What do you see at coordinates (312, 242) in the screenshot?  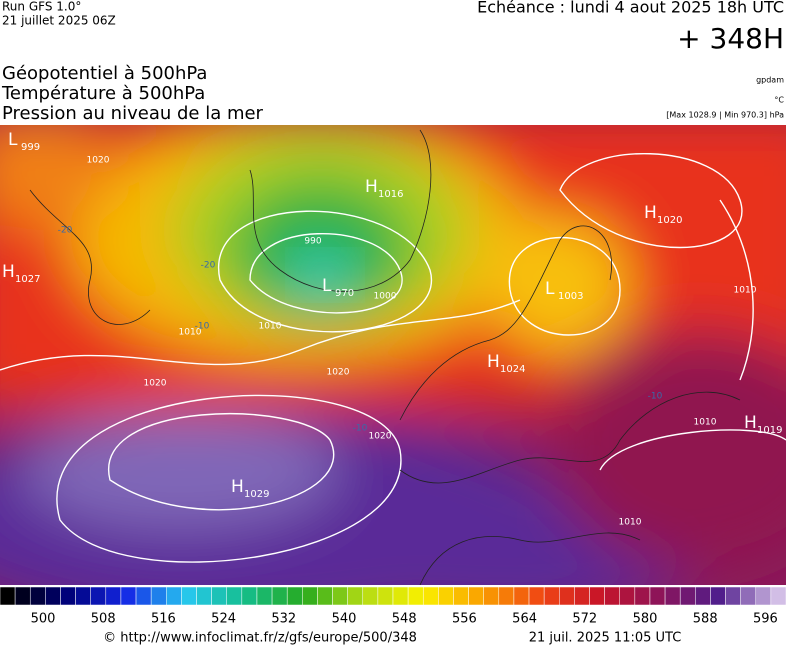 I see `isobar-label: 990` at bounding box center [312, 242].